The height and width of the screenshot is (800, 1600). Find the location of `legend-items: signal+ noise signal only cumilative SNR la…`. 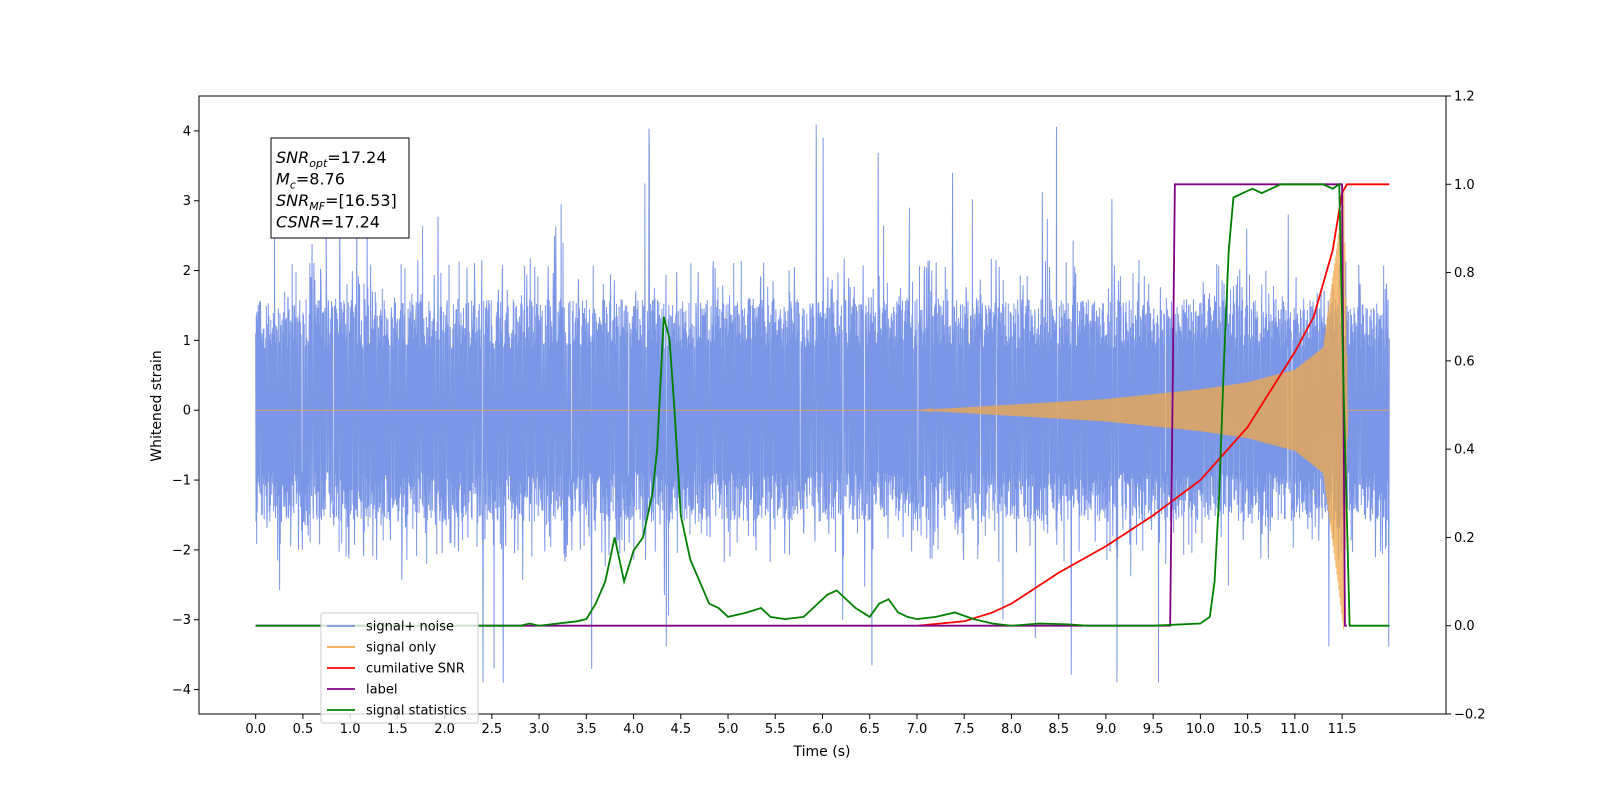

legend-items: signal+ noise signal only cumilative SNR la… is located at coordinates (397, 669).